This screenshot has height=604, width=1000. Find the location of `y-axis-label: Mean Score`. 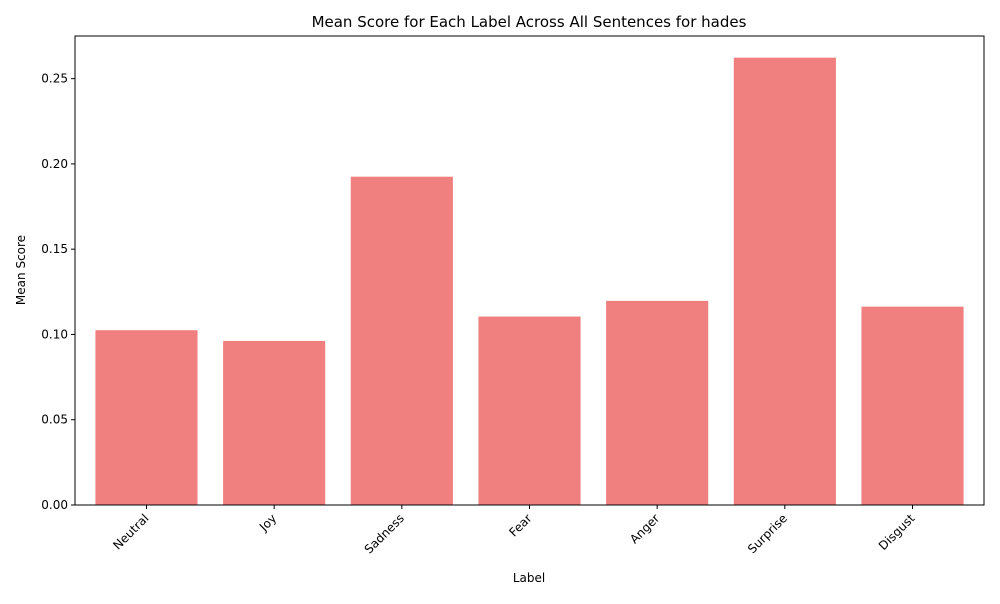

y-axis-label: Mean Score is located at coordinates (21, 270).